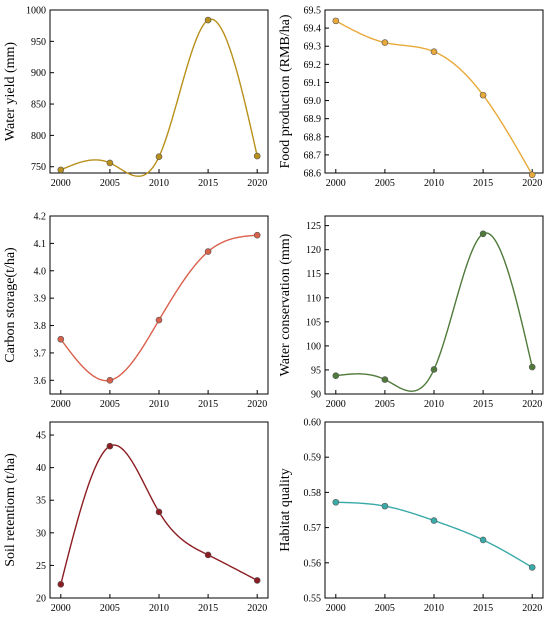  What do you see at coordinates (38, 167) in the screenshot?
I see `y-tick-label: 750` at bounding box center [38, 167].